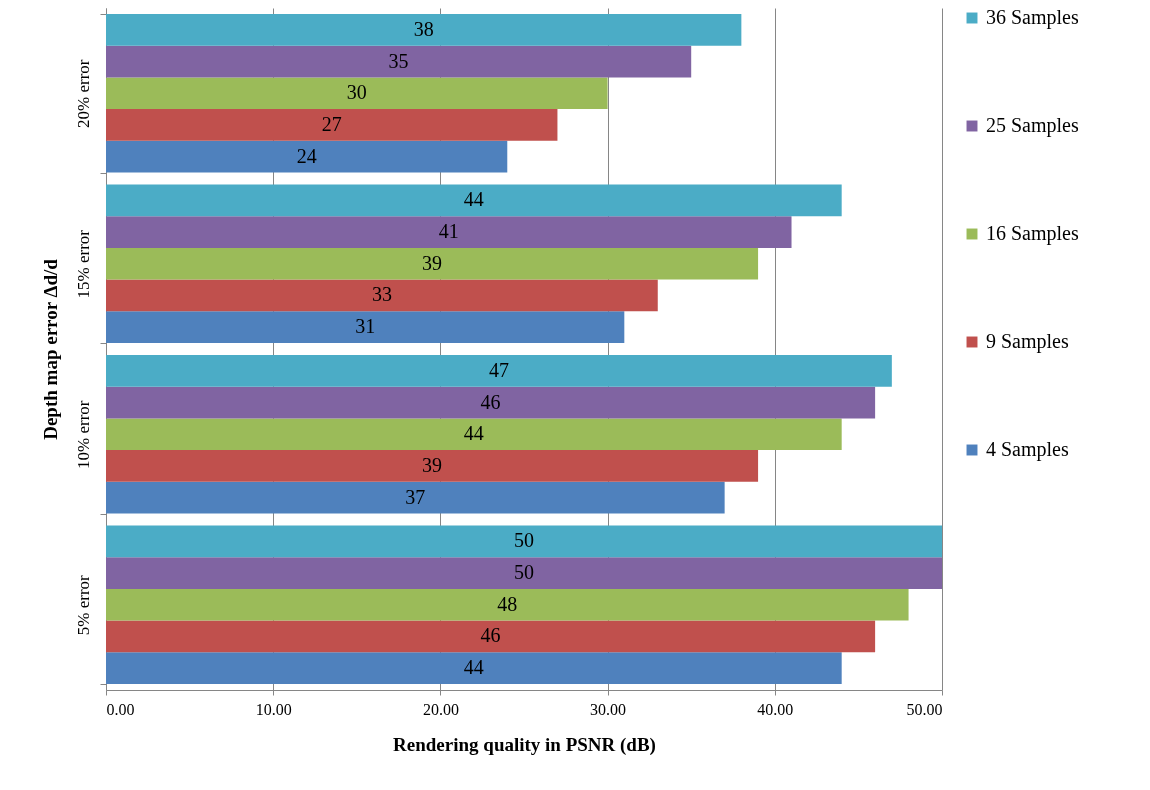 The width and height of the screenshot is (1150, 790). Describe the element at coordinates (1027, 341) in the screenshot. I see `legend-label: 9 Samples` at that location.